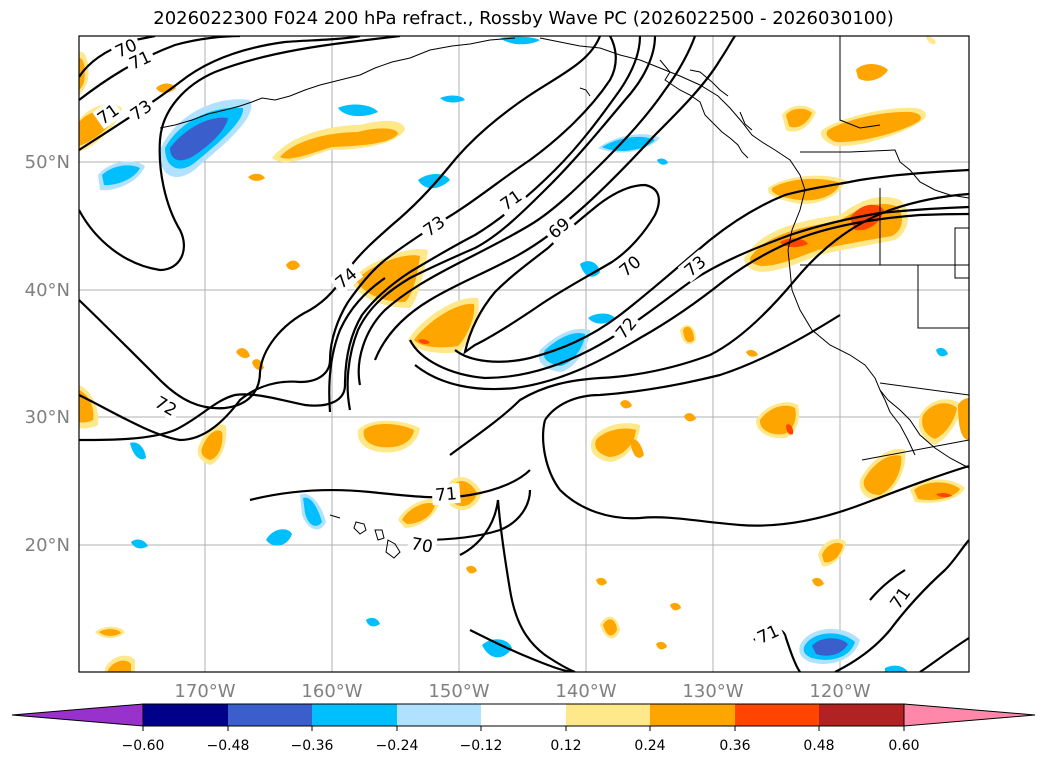 The height and width of the screenshot is (765, 1047). I want to click on lat-label-50n: 50°N, so click(47, 162).